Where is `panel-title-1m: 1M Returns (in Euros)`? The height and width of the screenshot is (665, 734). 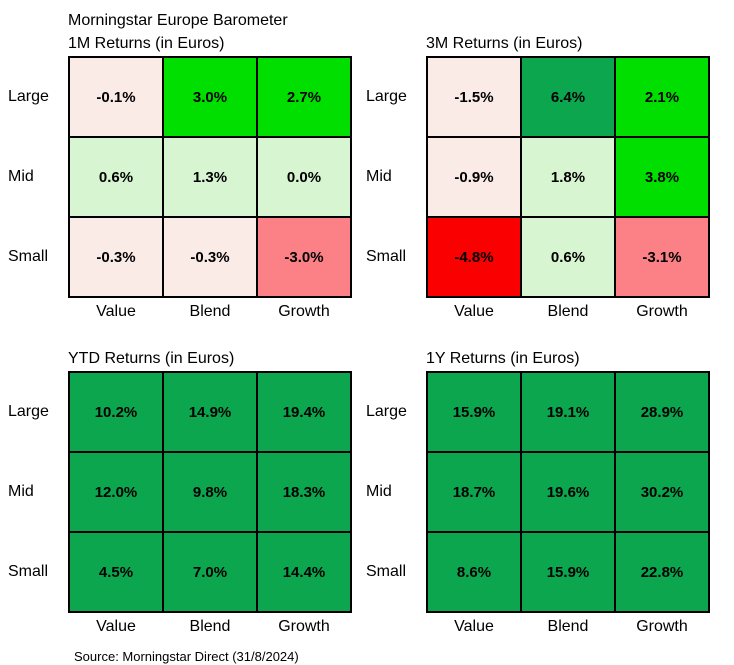
panel-title-1m: 1M Returns (in Euros) is located at coordinates (146, 43).